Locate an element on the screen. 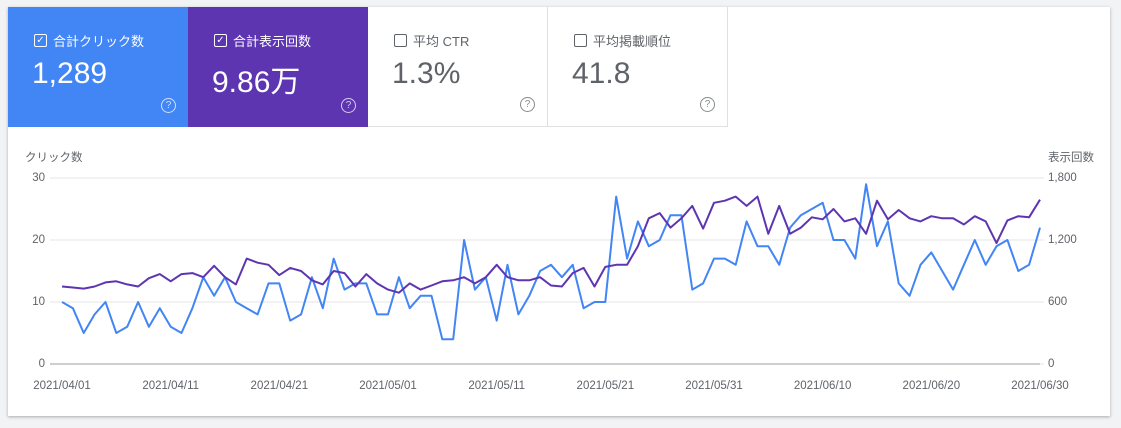  metric-value: 41.8 is located at coordinates (601, 73).